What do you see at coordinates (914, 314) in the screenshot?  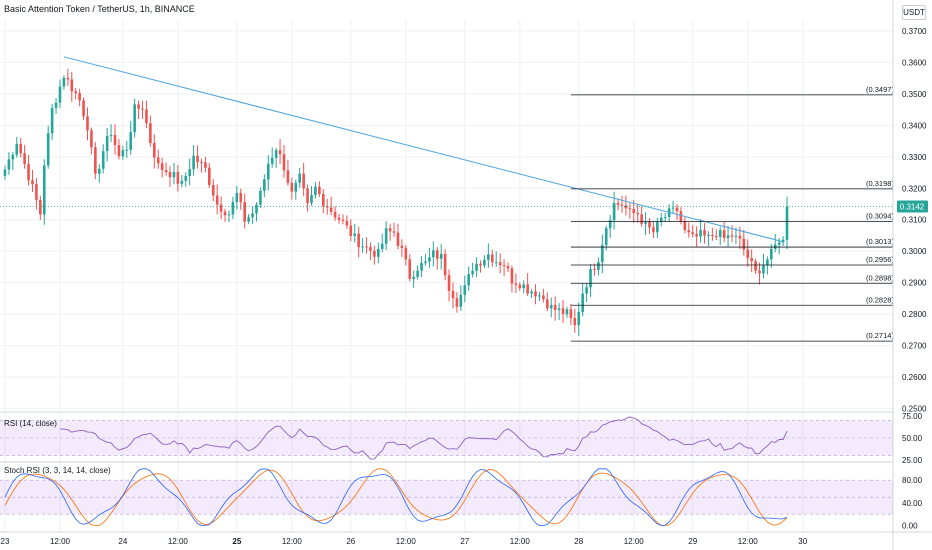 I see `price-tick-label: 0.2800` at bounding box center [914, 314].